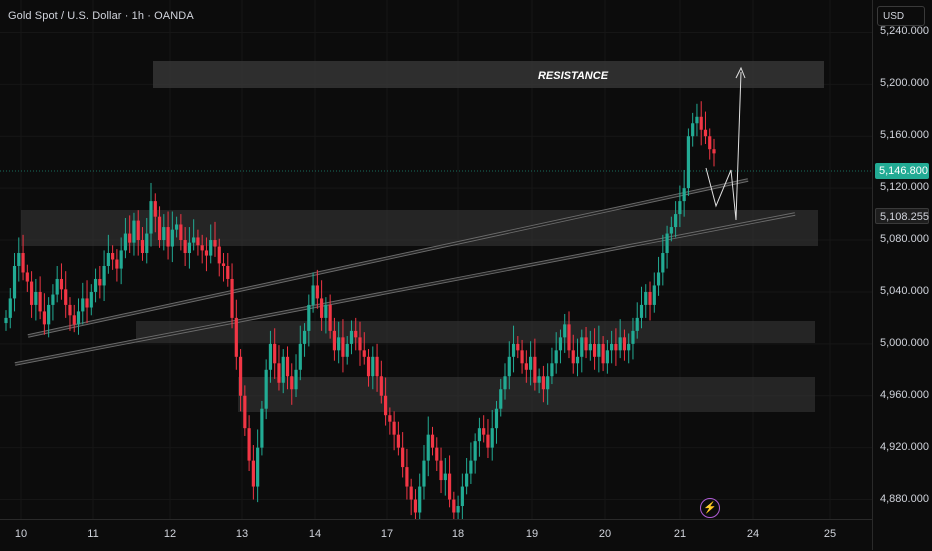  I want to click on currency-selector: USD, so click(901, 16).